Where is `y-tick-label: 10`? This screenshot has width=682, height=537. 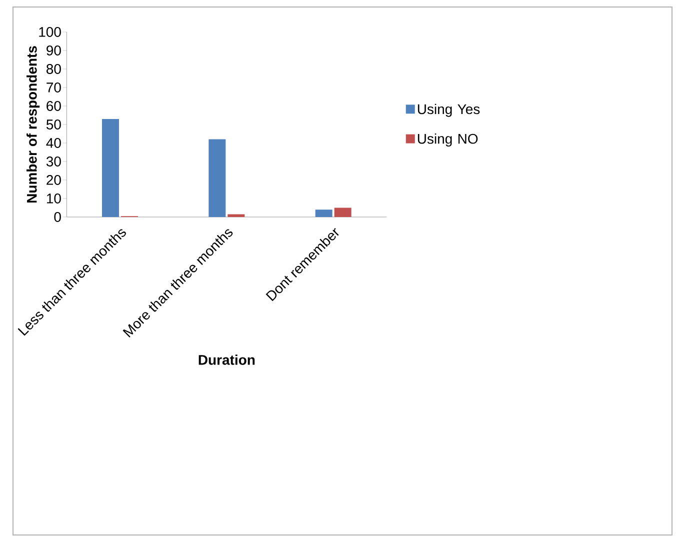 y-tick-label: 10 is located at coordinates (53, 199).